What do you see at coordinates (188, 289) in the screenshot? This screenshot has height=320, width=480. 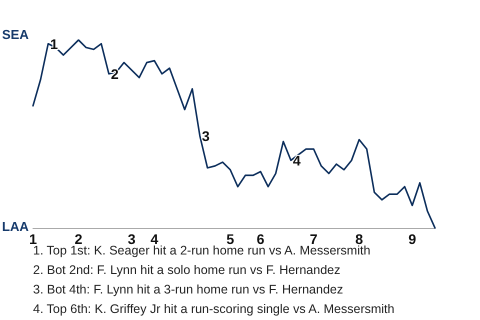 I see `text: 3. Bot 4th: F. Lynn hit a 3-run home run vs F. Hernandez` at bounding box center [188, 289].